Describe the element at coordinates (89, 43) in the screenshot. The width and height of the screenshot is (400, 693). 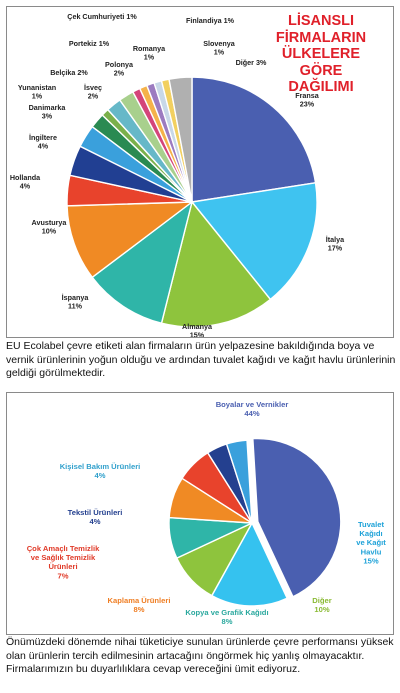
I see `data-label-portekiz: Portekiz 1%` at that location.